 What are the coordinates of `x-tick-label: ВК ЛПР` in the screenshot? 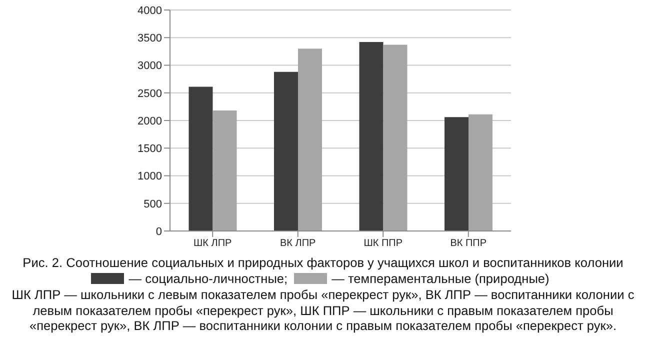 It's located at (298, 244).